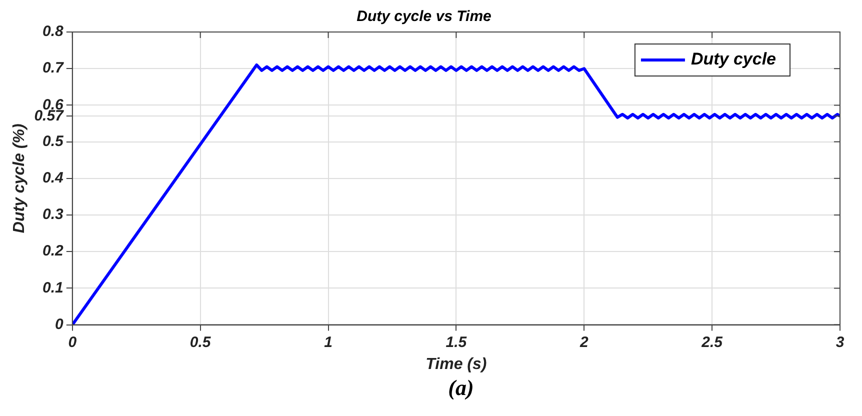  What do you see at coordinates (456, 364) in the screenshot?
I see `x-axis-title: Time (s)` at bounding box center [456, 364].